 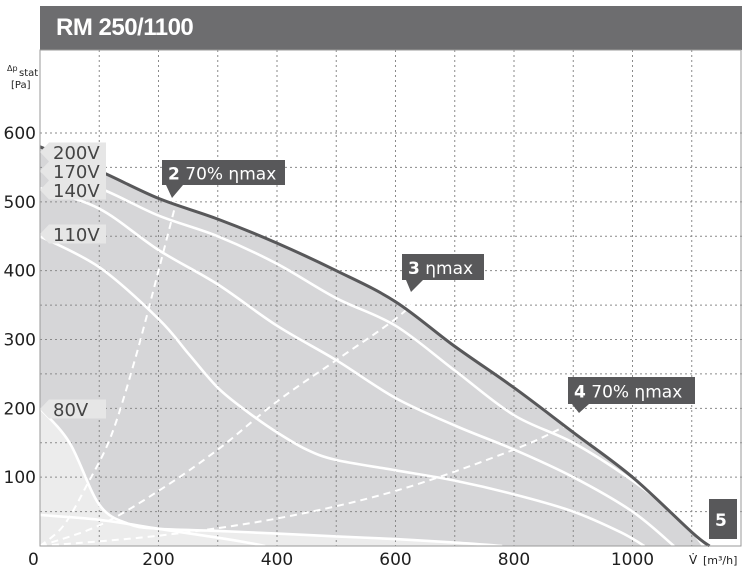 What do you see at coordinates (76, 153) in the screenshot?
I see `voltage-tag-200v: 200V` at bounding box center [76, 153].